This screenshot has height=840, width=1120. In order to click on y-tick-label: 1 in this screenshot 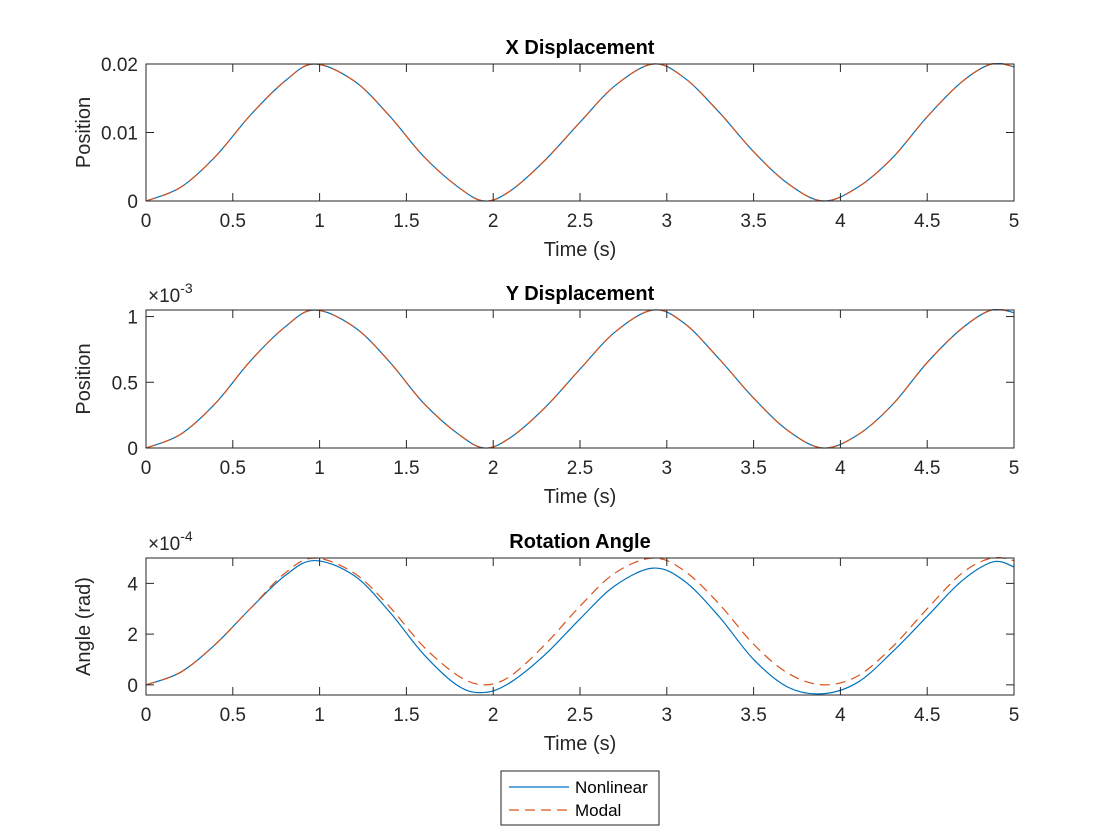, I will do `click(132, 318)`.